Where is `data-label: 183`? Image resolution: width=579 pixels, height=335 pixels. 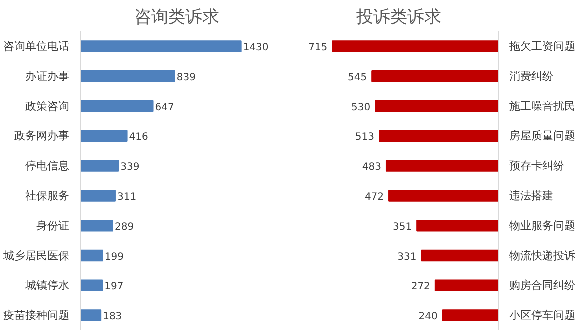 data-label: 183 is located at coordinates (112, 317).